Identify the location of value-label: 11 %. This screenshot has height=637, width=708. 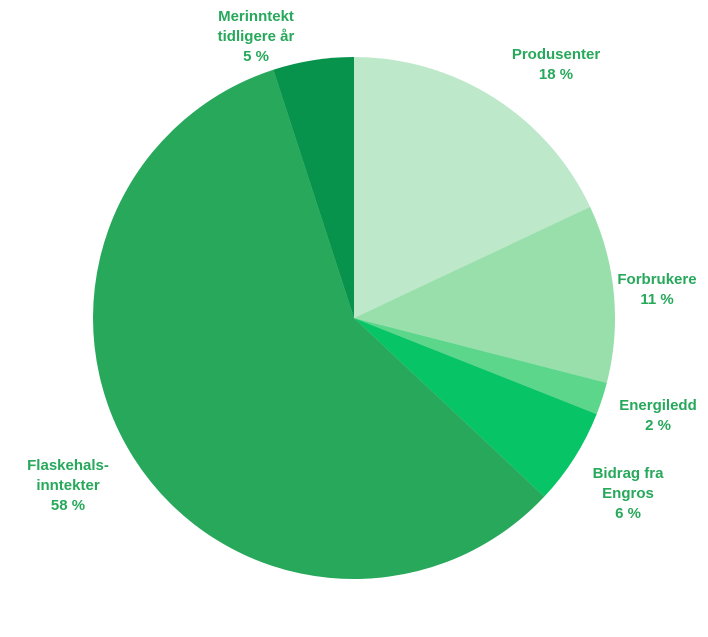
(657, 299).